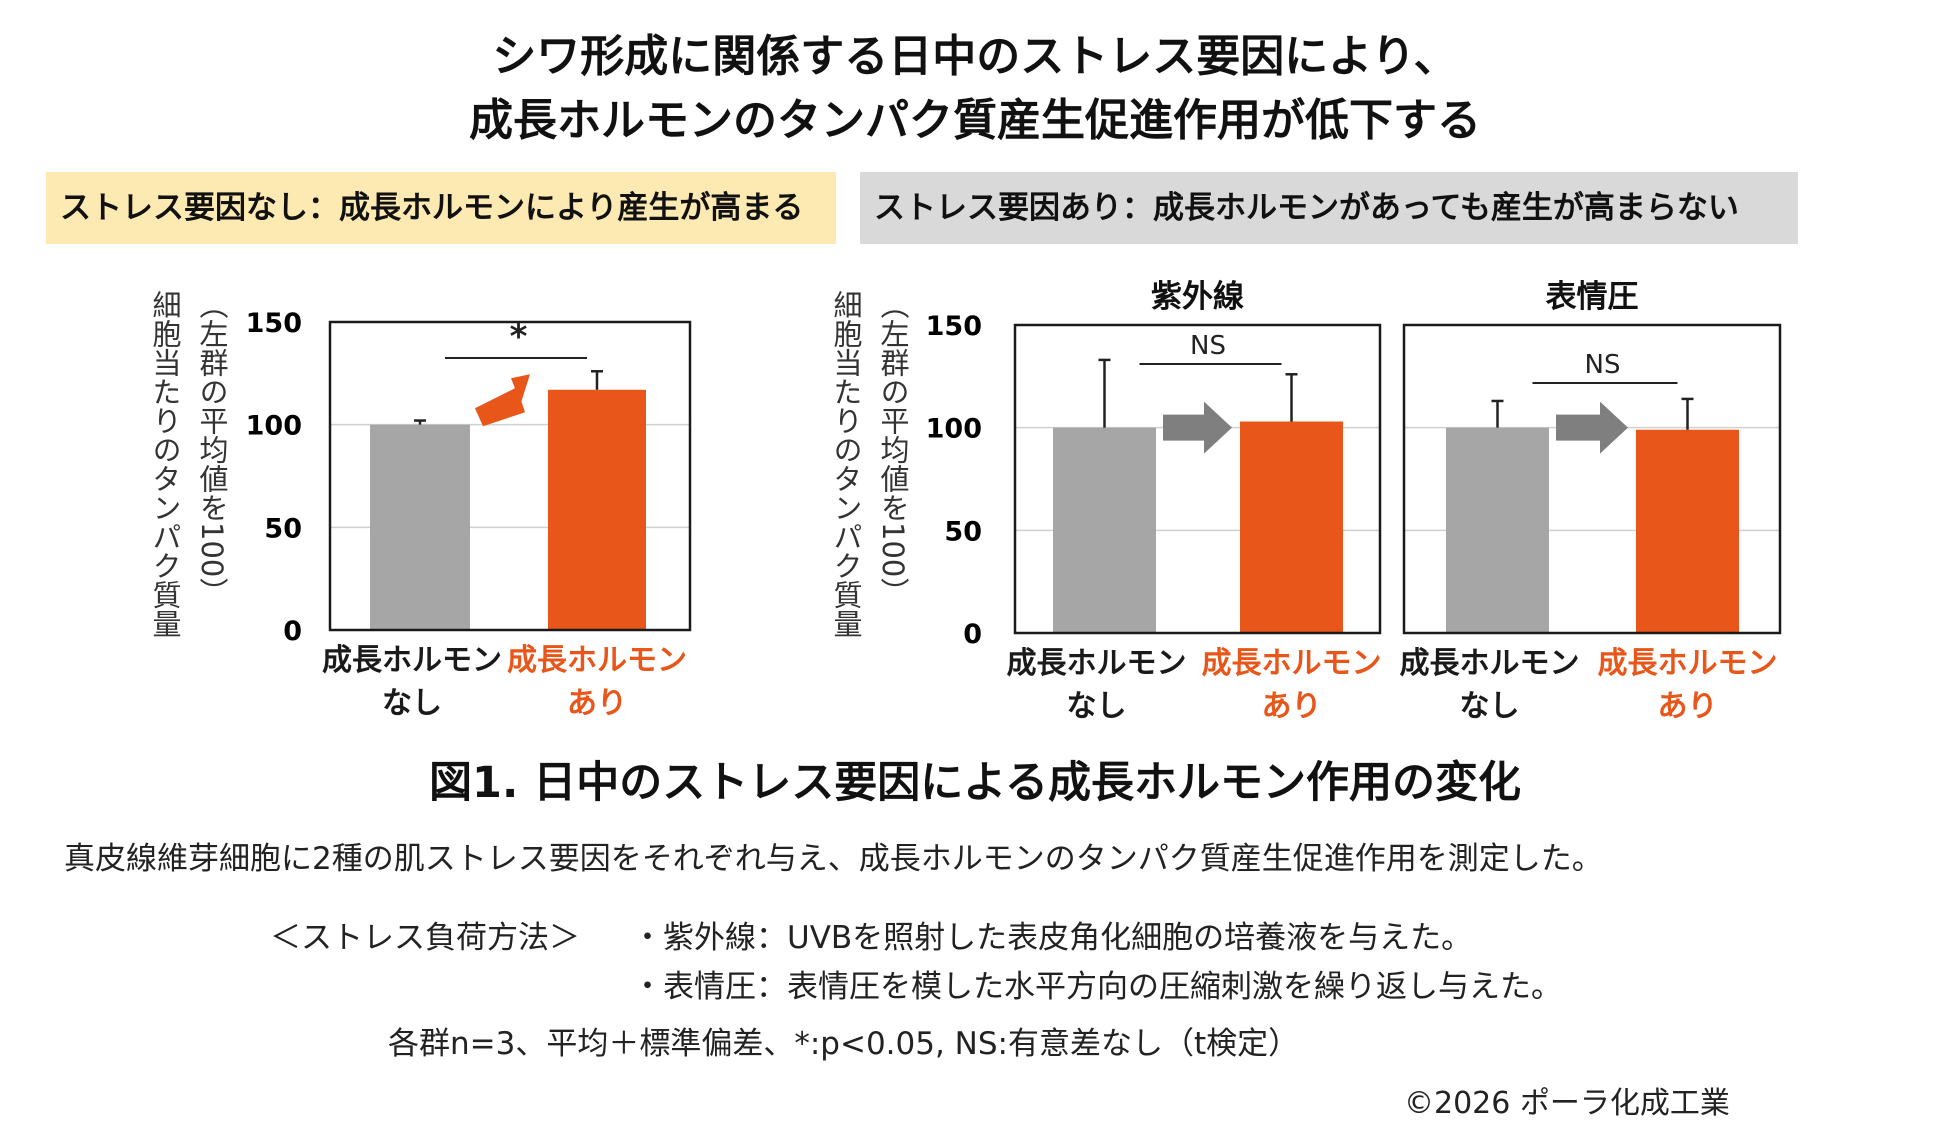 The image size is (1950, 1135). I want to click on chart-title: 表情圧, so click(1592, 297).